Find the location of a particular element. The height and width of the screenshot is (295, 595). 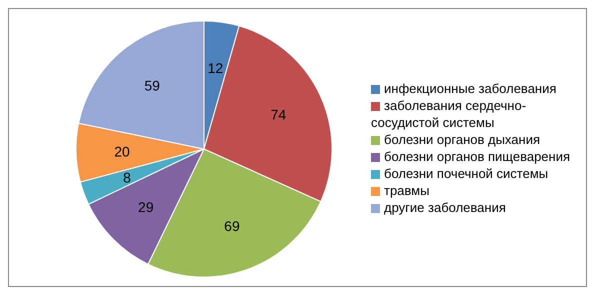

data-label: 20 is located at coordinates (122, 151).